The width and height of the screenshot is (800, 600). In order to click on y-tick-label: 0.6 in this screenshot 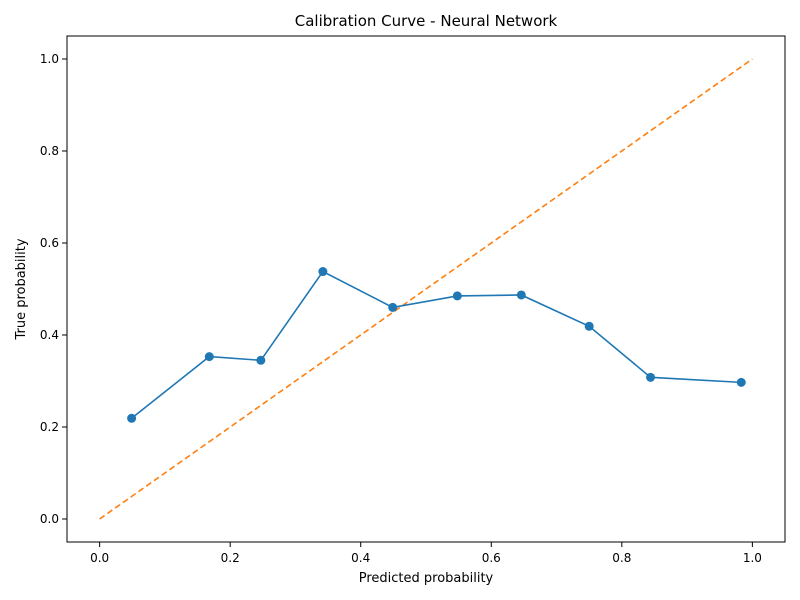, I will do `click(49, 243)`.